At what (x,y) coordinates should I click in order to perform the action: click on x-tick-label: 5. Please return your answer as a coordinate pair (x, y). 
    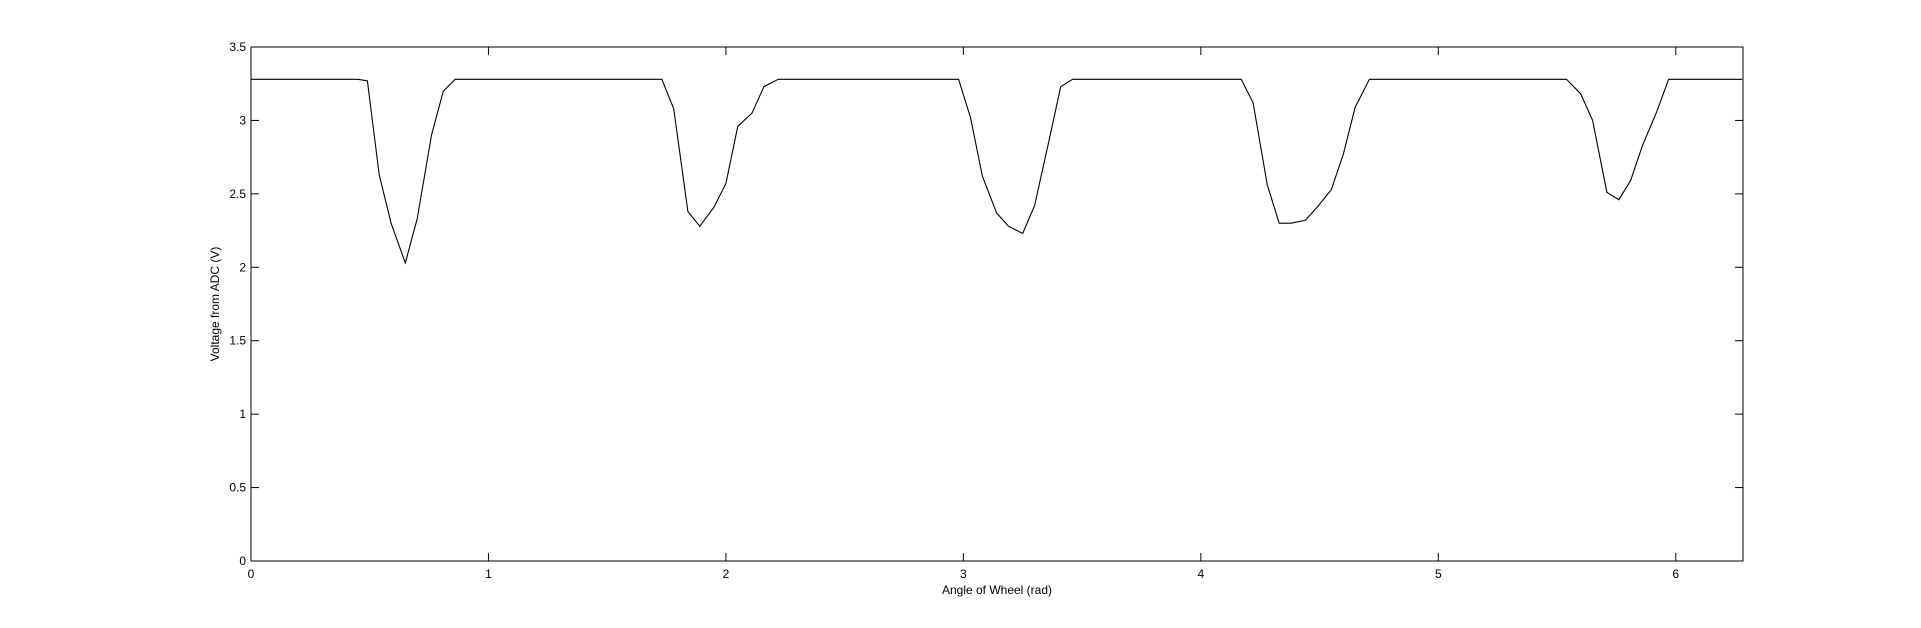
    Looking at the image, I should click on (1438, 574).